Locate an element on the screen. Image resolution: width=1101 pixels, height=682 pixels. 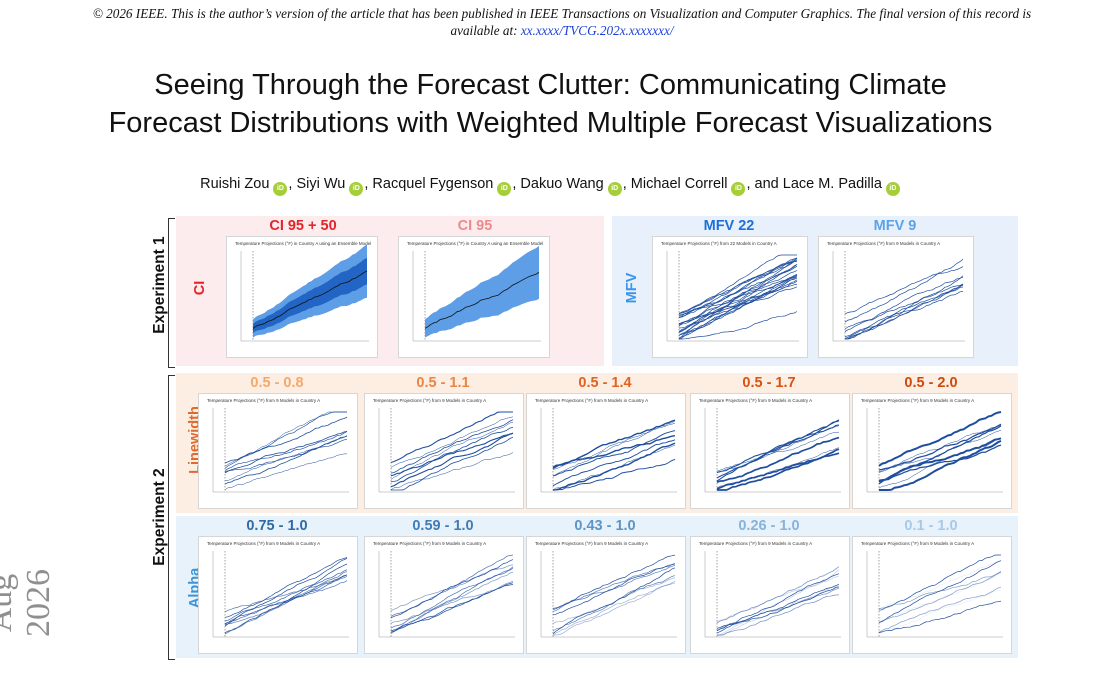
condition-label: 0.5 - 1.1 is located at coordinates (443, 383).